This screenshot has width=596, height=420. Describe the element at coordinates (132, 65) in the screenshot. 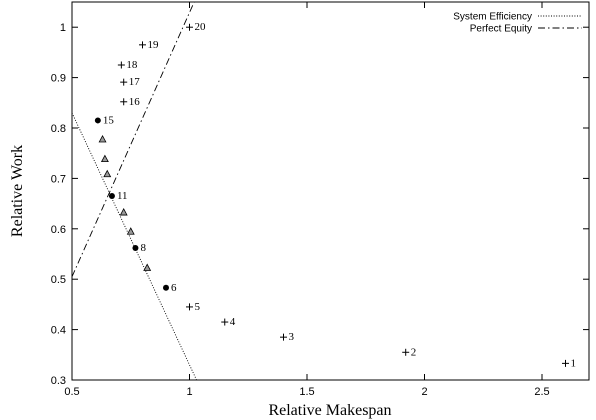

I see `point-label: 18` at that location.